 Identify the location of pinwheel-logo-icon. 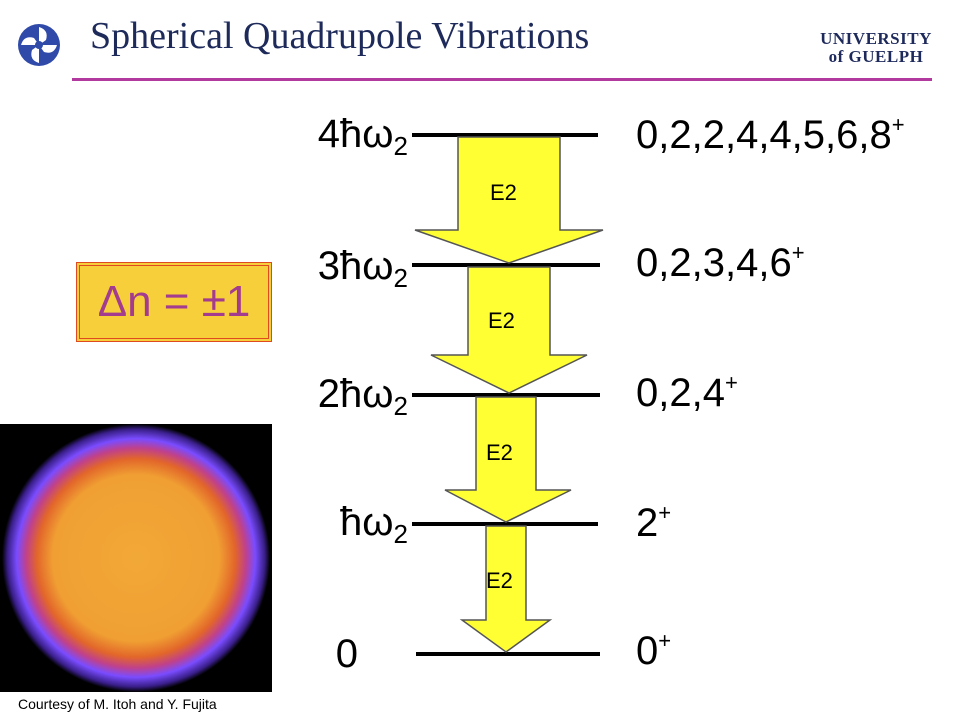
(39, 45).